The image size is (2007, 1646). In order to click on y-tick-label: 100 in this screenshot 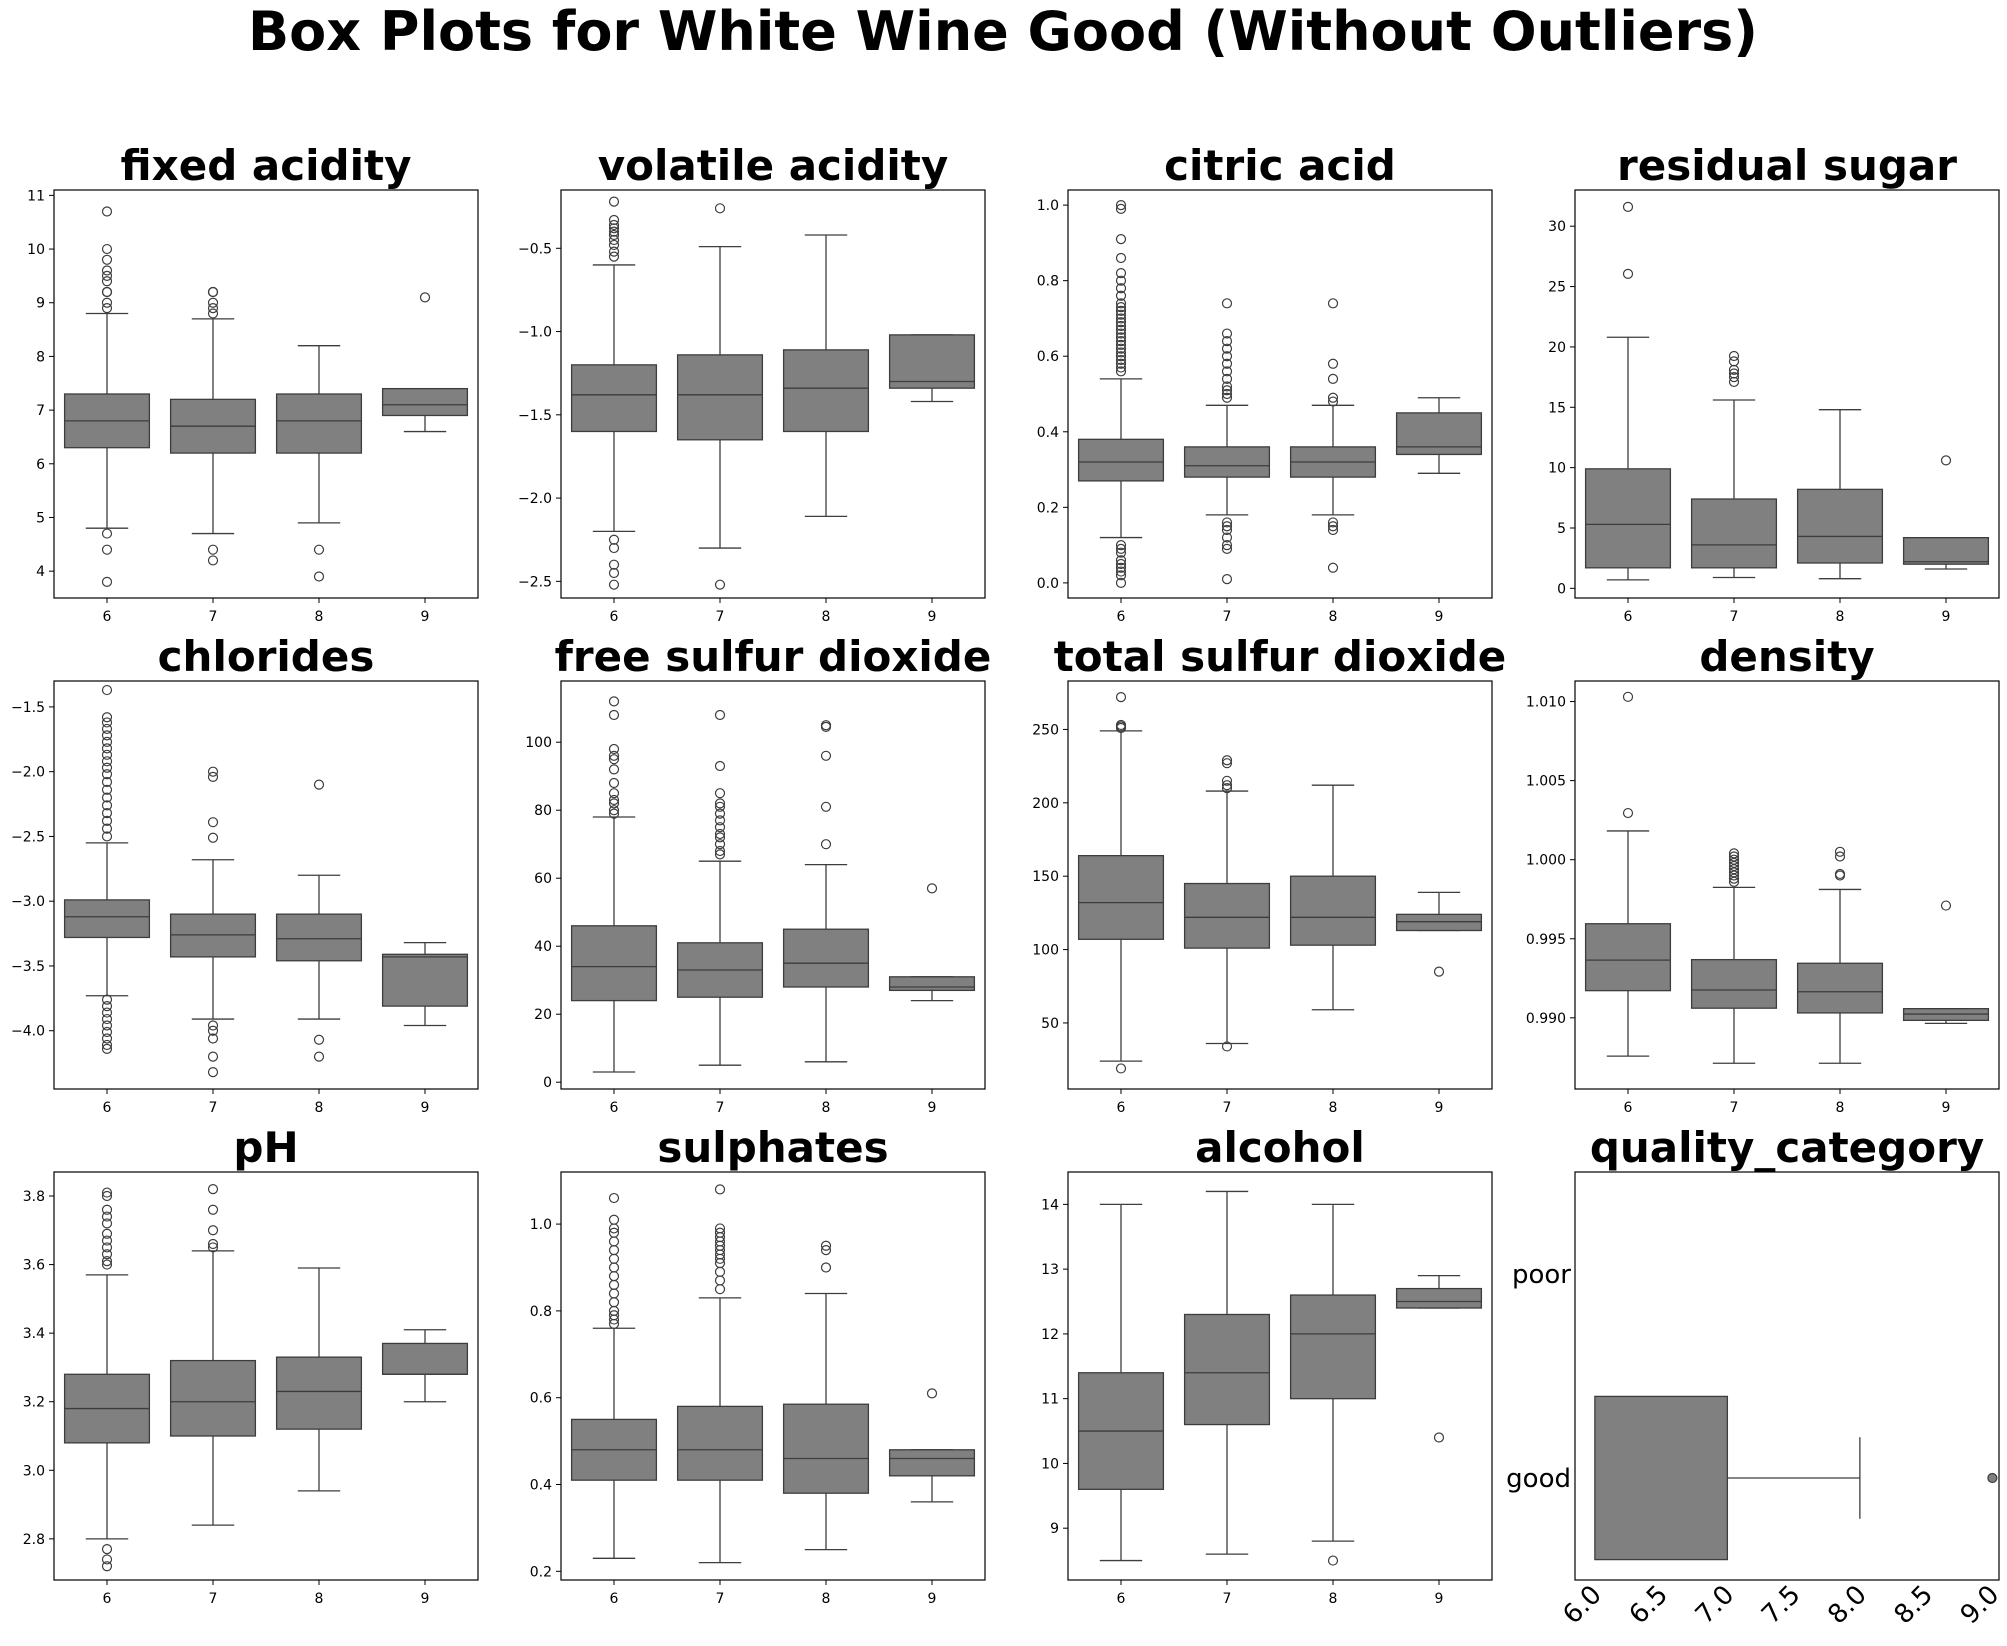, I will do `click(538, 743)`.